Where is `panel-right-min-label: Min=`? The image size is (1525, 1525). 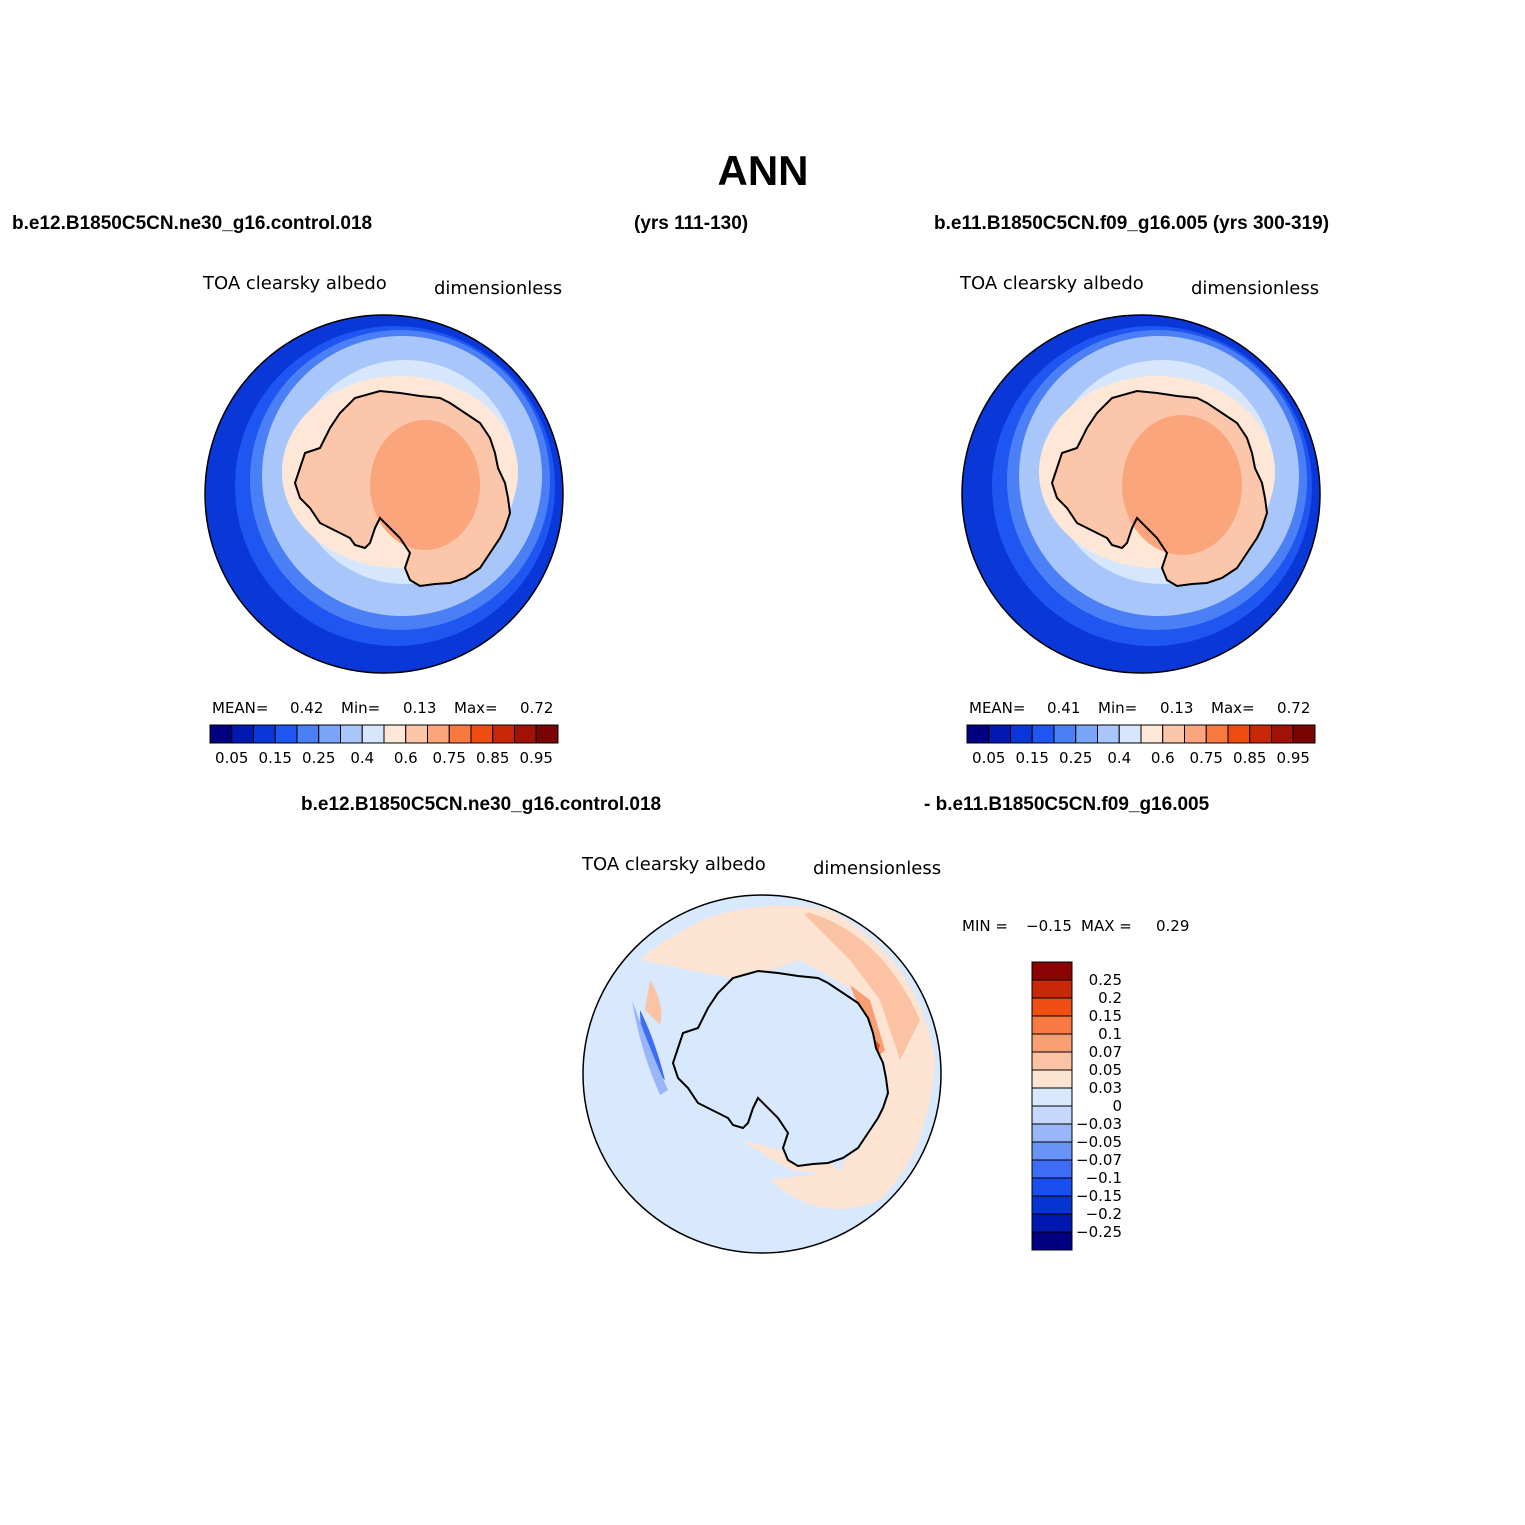 panel-right-min-label: Min= is located at coordinates (1117, 708).